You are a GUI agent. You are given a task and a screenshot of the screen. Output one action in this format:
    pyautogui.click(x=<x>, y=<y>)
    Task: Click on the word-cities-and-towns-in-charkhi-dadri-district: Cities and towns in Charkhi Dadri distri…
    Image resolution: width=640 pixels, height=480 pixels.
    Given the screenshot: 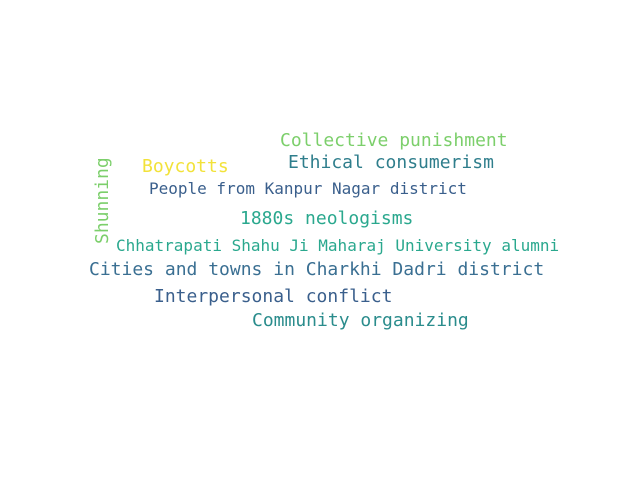 What is the action you would take?
    pyautogui.click(x=317, y=269)
    